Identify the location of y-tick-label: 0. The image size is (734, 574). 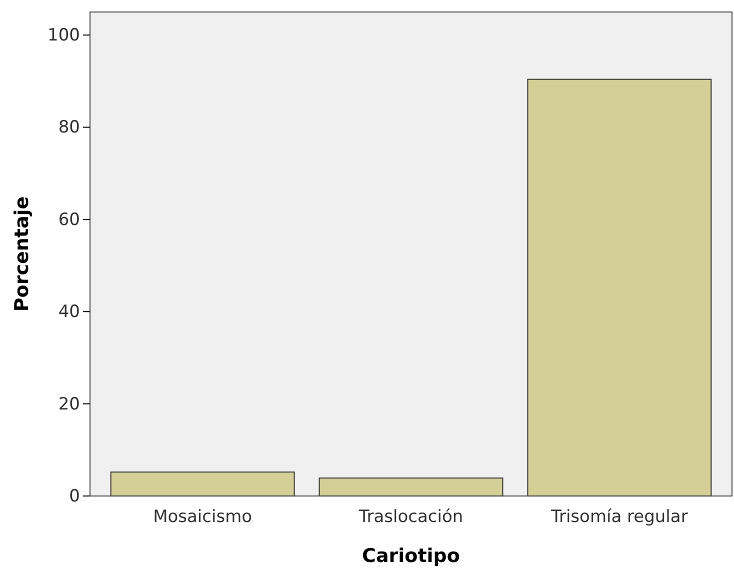
(74, 496).